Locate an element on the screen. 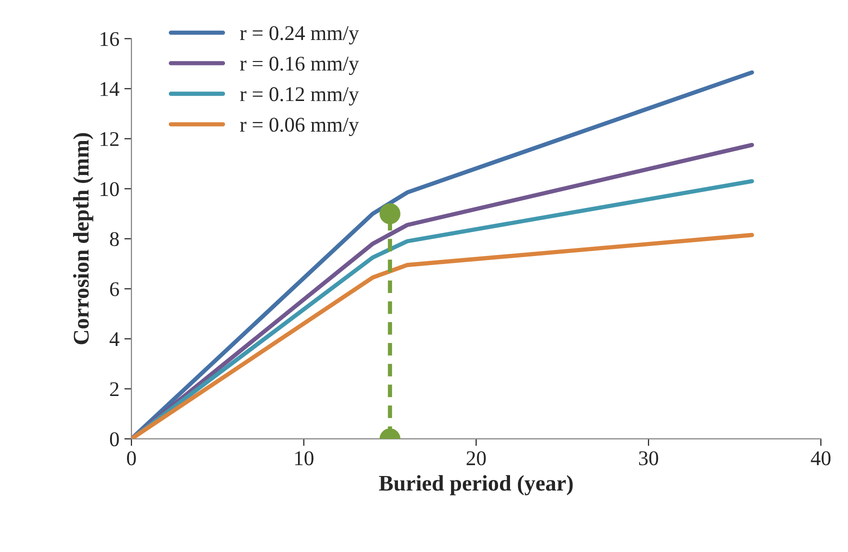 The image size is (848, 552). x-tick-label: 10 is located at coordinates (304, 458).